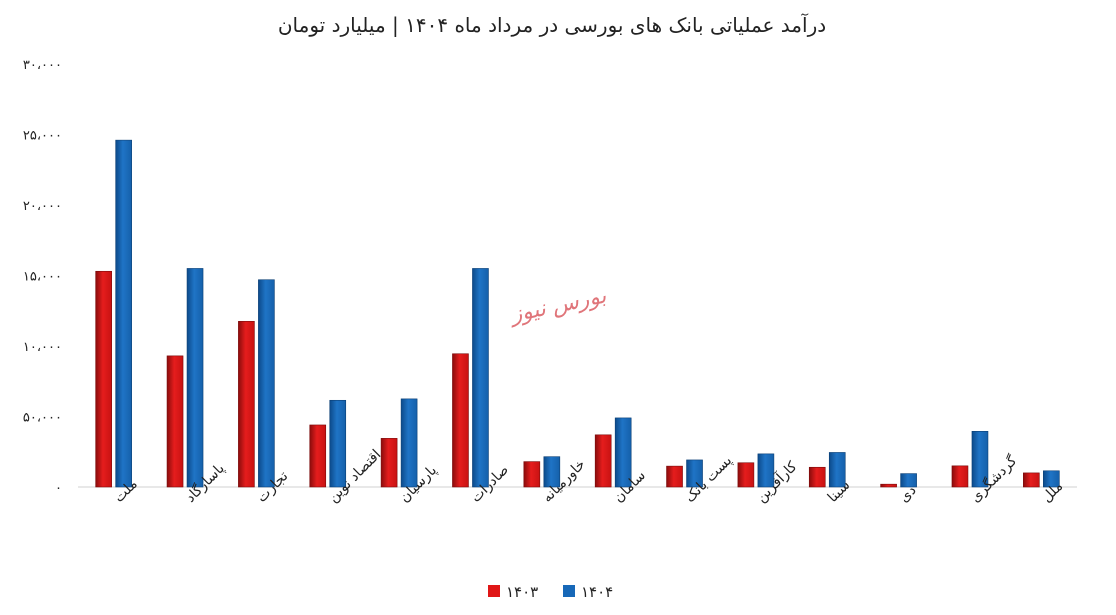 This screenshot has height=615, width=1116. Describe the element at coordinates (42, 136) in the screenshot. I see `y-tick-label: ۲۵،۰۰۰` at that location.